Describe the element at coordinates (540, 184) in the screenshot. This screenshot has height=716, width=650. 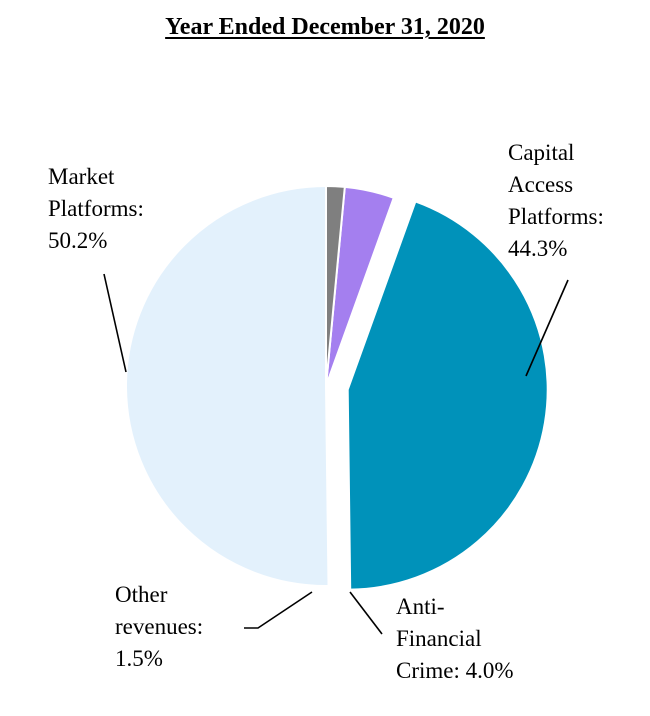
I see `slice-label-line: Access` at that location.